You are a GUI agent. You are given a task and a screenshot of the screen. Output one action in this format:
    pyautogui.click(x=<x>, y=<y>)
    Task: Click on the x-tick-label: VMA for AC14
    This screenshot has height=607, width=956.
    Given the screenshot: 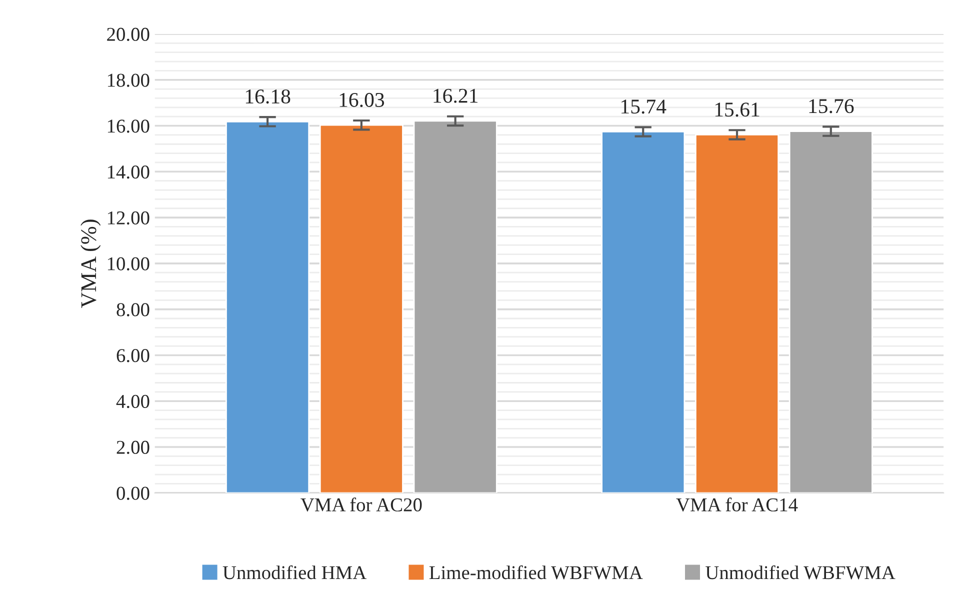 What is the action you would take?
    pyautogui.click(x=737, y=505)
    